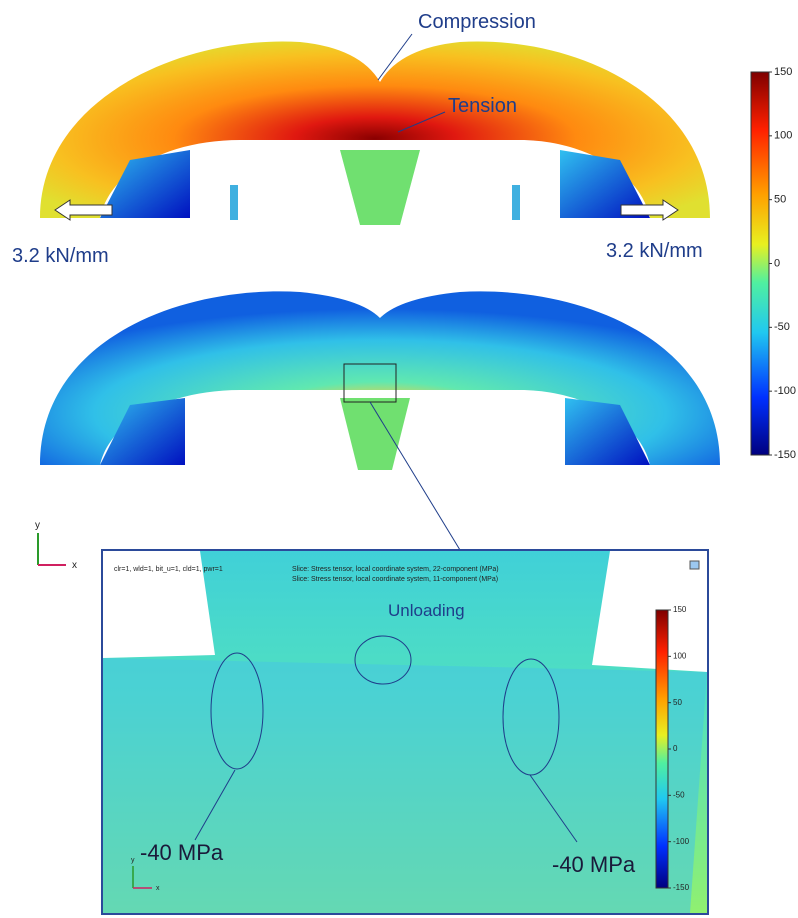 This screenshot has height=918, width=798. What do you see at coordinates (426, 610) in the screenshot?
I see `annotation: Unloading` at bounding box center [426, 610].